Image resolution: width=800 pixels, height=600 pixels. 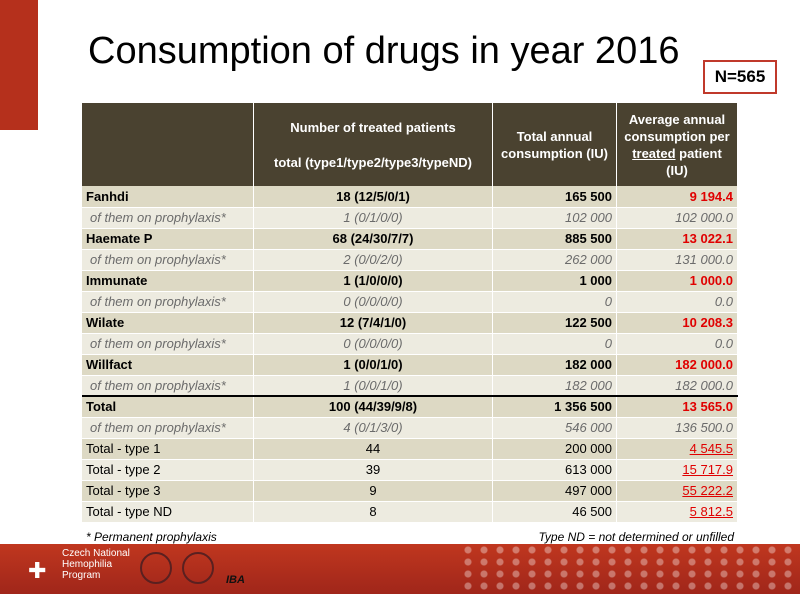 I want to click on cell-avg: 102 000.0, so click(x=677, y=218).